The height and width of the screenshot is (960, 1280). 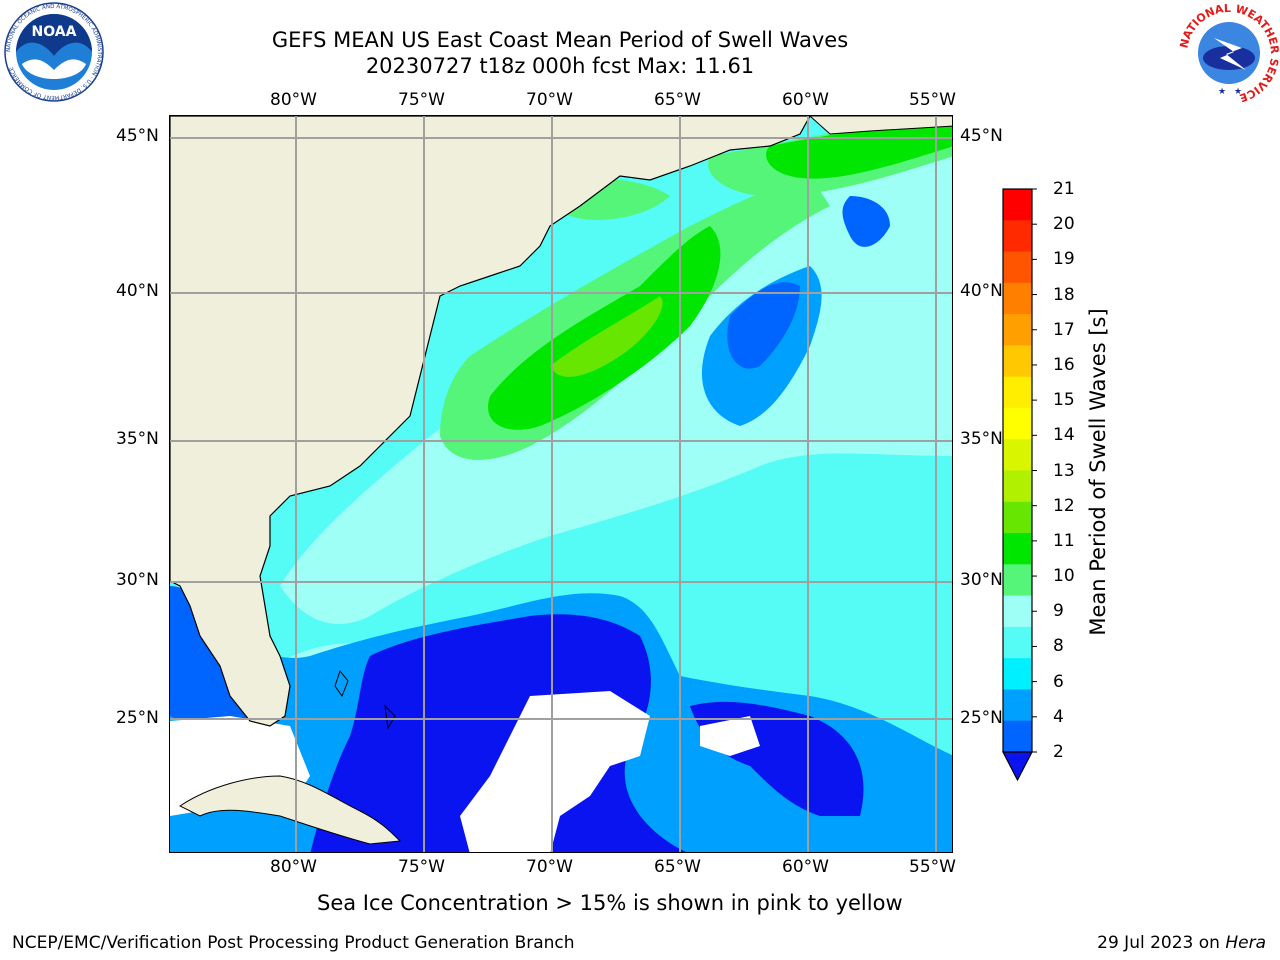 I want to click on lon-label-bottom: 75°W, so click(x=421, y=867).